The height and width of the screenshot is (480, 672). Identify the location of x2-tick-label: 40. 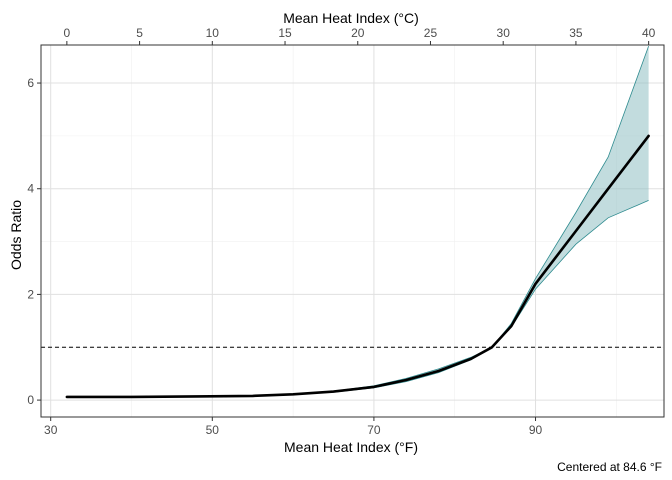
(649, 33).